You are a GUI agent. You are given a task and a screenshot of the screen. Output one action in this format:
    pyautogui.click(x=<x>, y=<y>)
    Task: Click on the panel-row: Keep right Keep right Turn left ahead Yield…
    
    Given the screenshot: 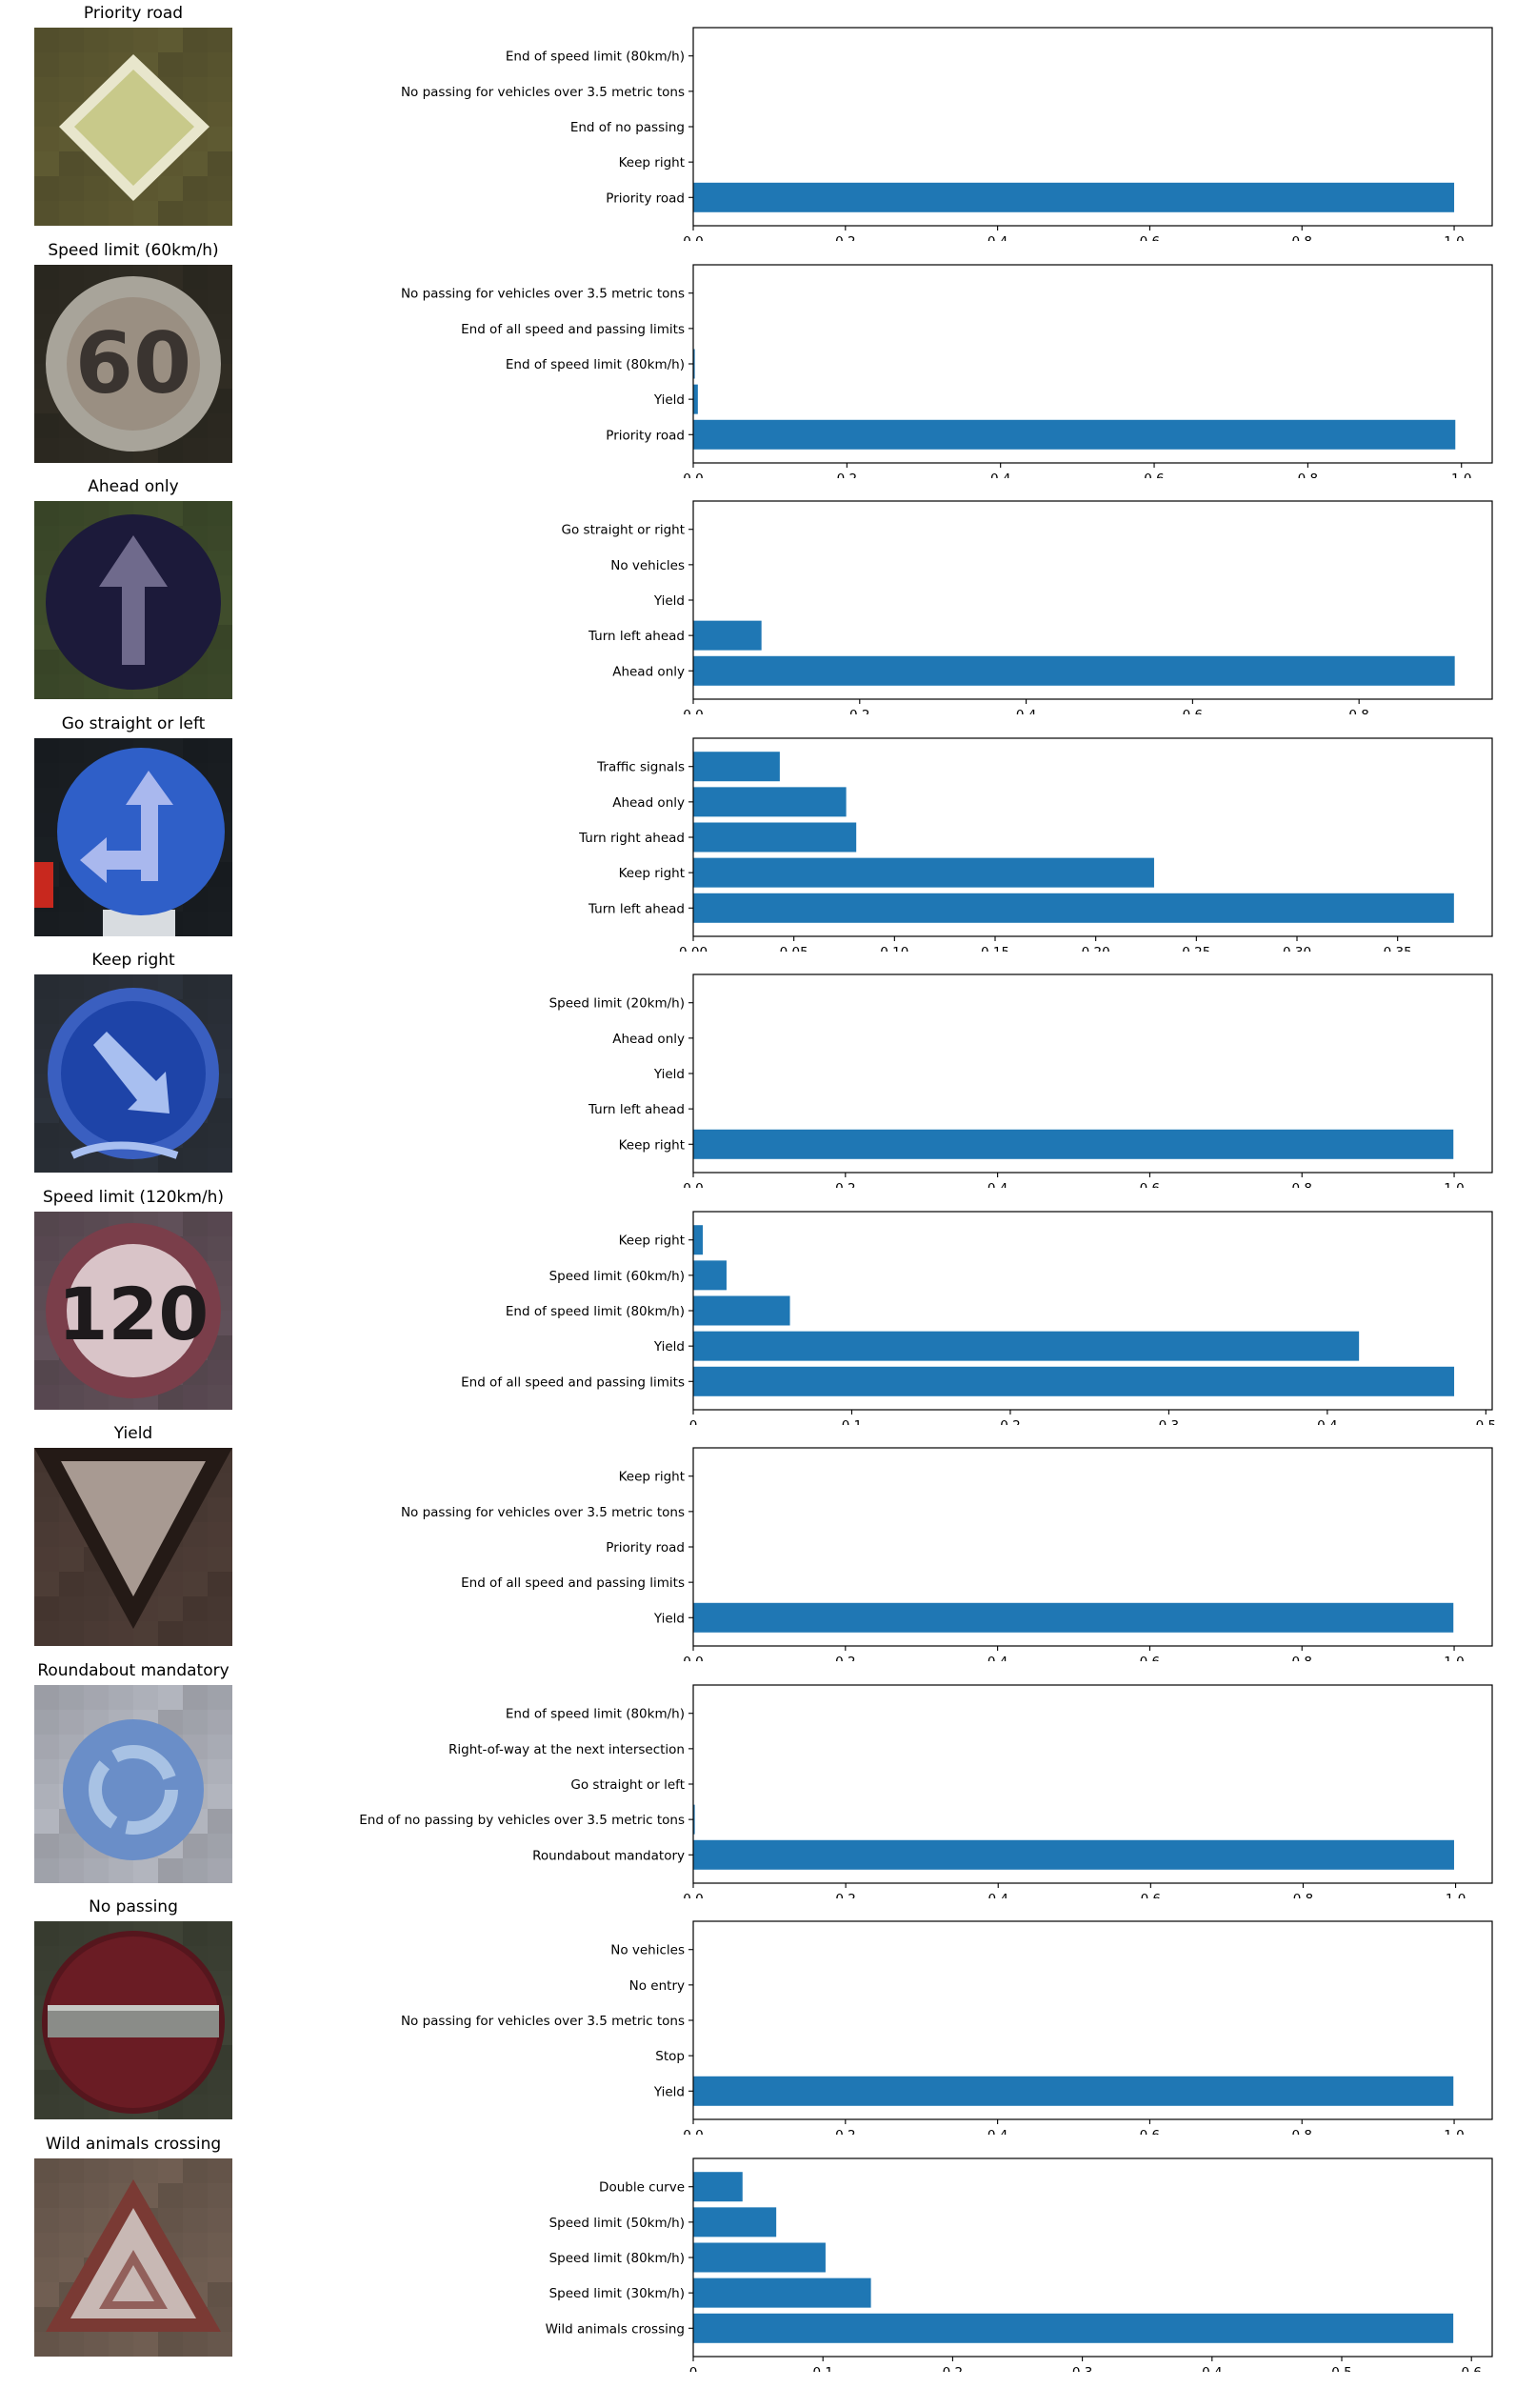 What is the action you would take?
    pyautogui.click(x=758, y=1067)
    